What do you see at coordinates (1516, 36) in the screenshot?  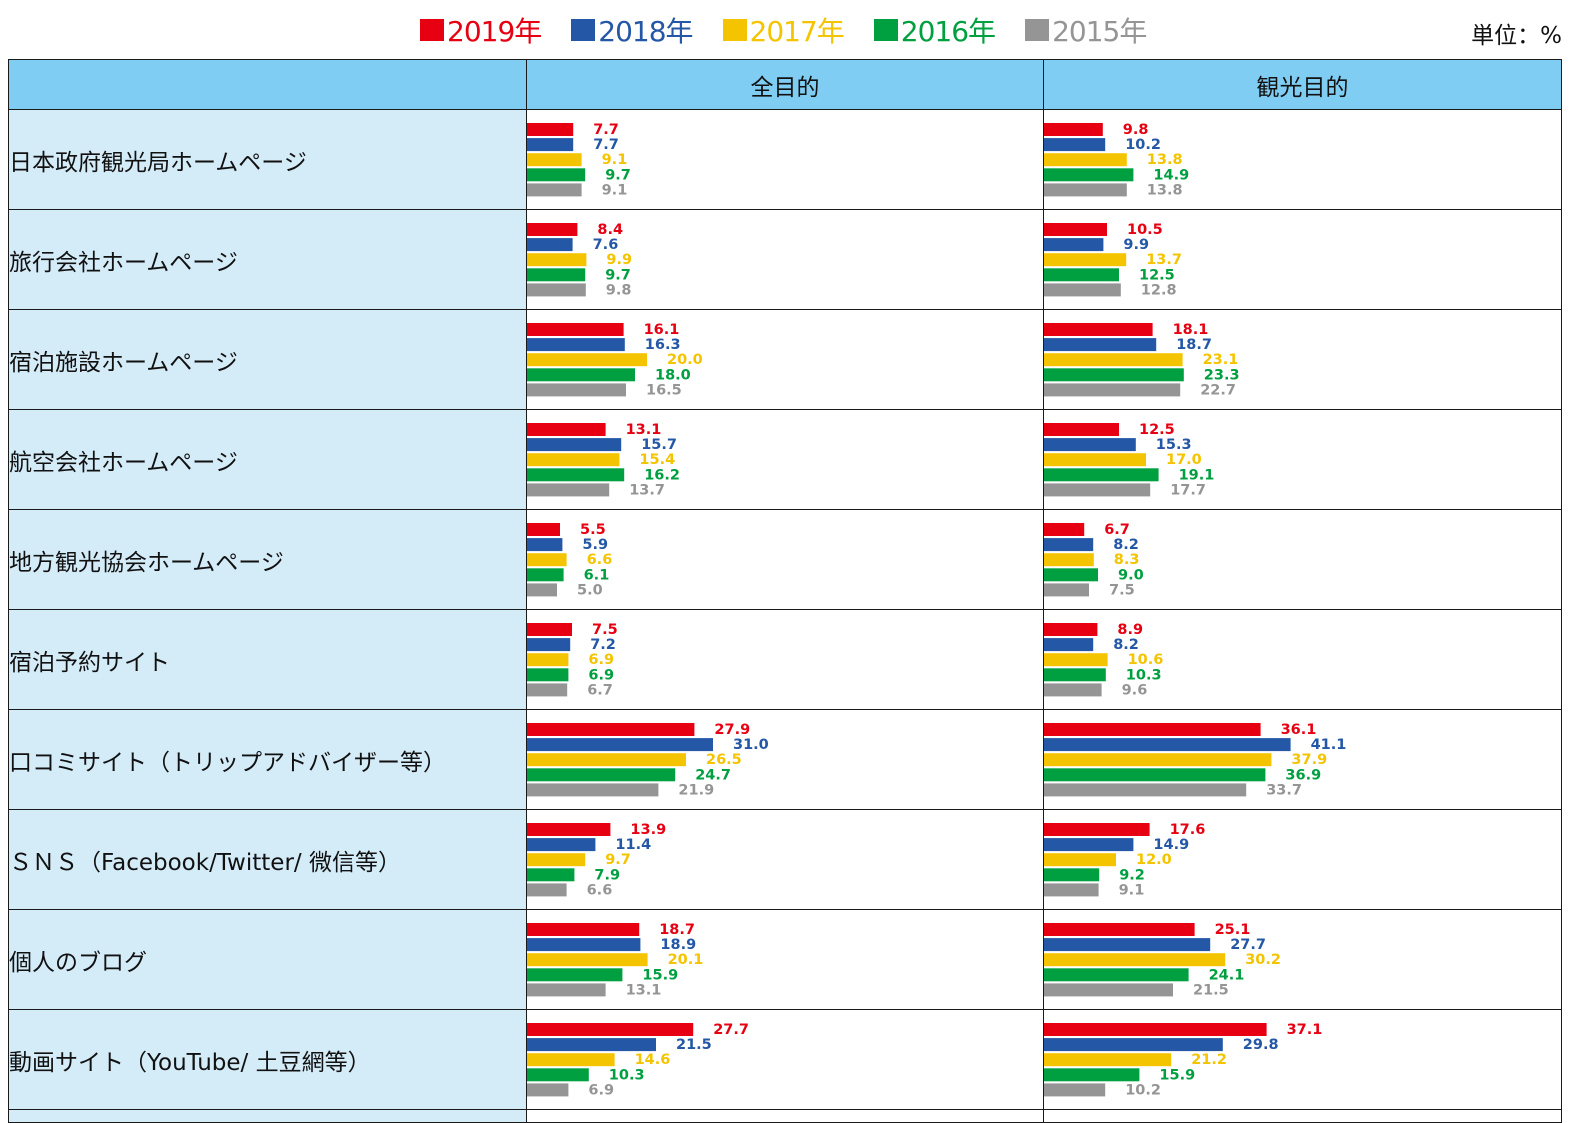 I see `unit-label: 単位：%` at bounding box center [1516, 36].